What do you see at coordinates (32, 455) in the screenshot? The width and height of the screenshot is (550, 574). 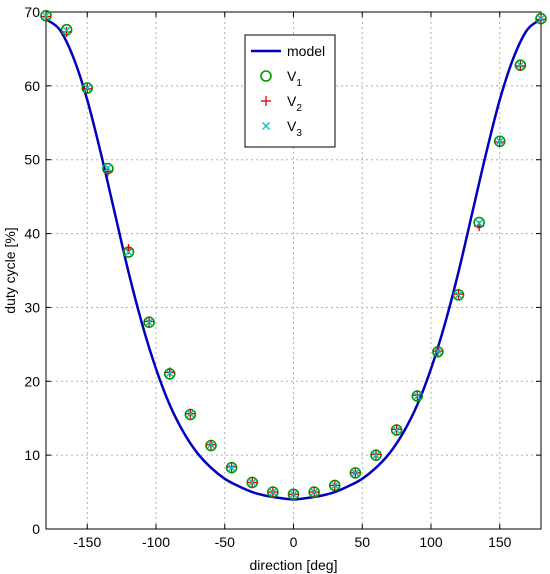 I see `y-tick-label: 10` at bounding box center [32, 455].